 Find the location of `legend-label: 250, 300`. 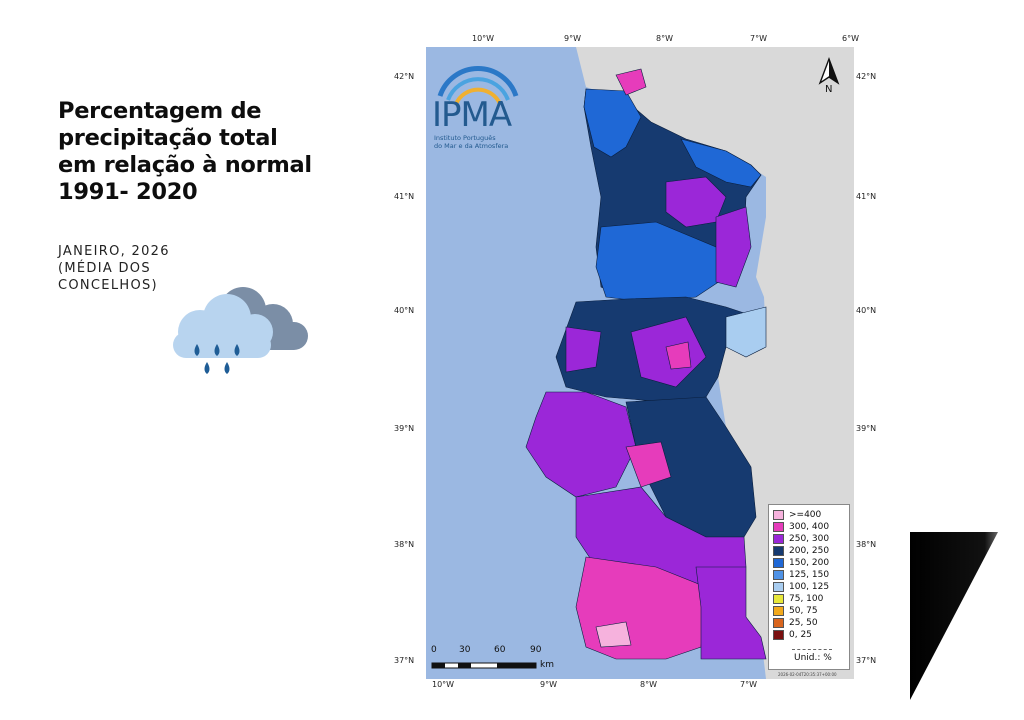

legend-label: 250, 300 is located at coordinates (809, 538).